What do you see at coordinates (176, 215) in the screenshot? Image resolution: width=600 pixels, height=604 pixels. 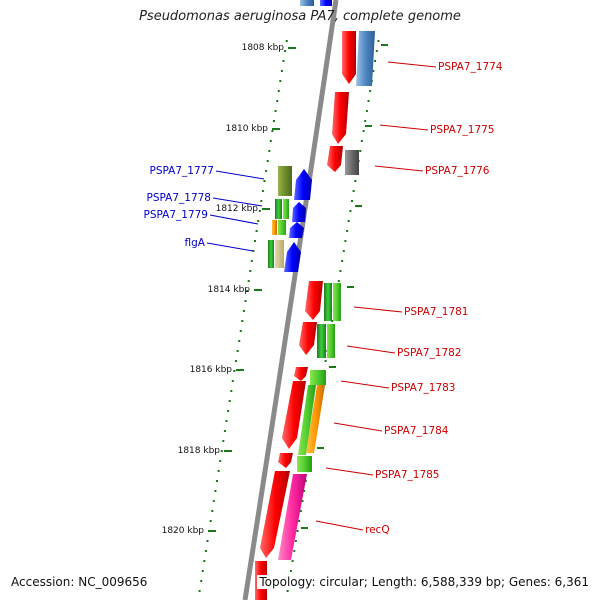 I see `gene-label: PSPA7_1779` at bounding box center [176, 215].